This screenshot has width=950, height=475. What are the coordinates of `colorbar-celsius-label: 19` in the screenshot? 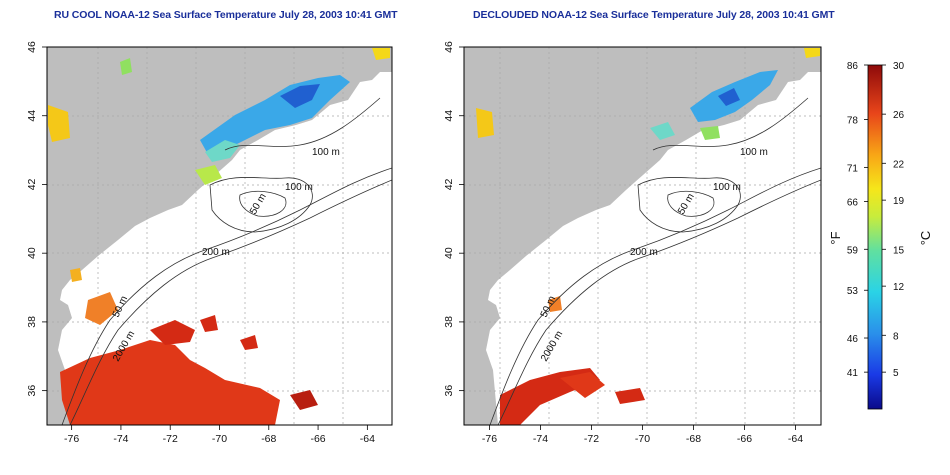 It's located at (899, 201).